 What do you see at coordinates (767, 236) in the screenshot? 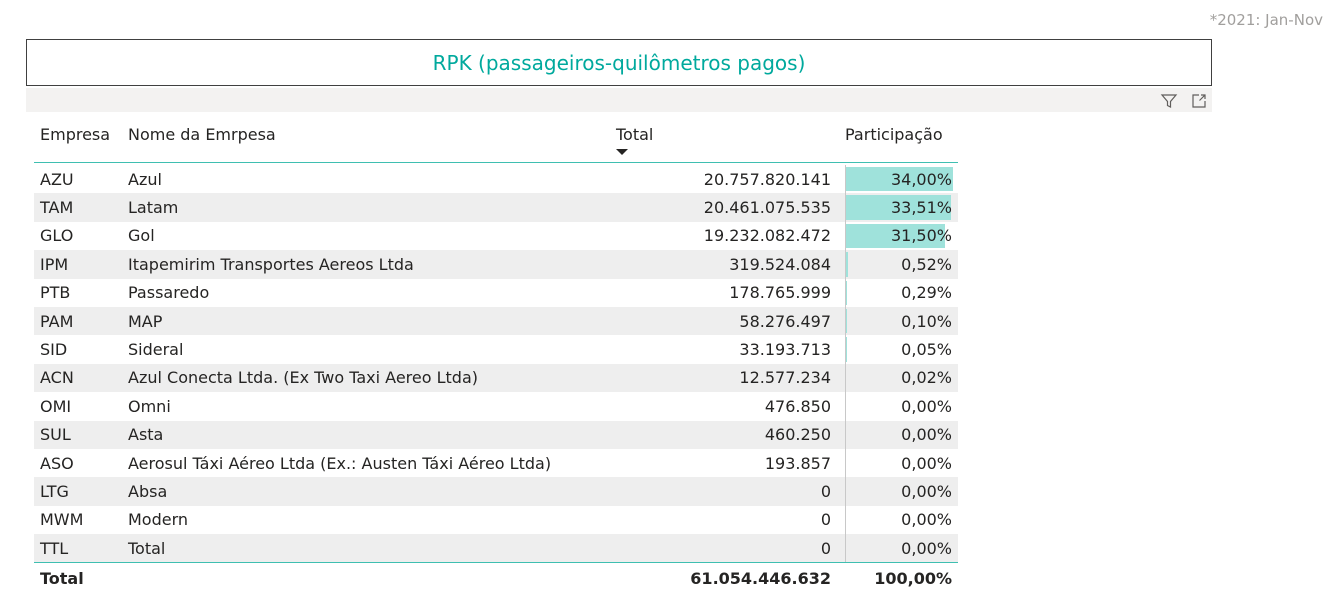
I see `cell-total: 19.232.082.472` at bounding box center [767, 236].